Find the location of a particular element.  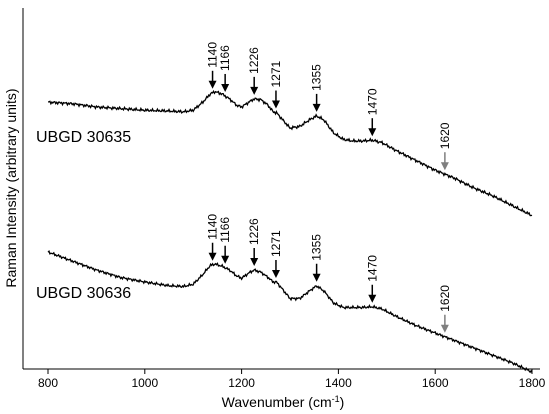

x-tick-label: 1400 is located at coordinates (338, 383).